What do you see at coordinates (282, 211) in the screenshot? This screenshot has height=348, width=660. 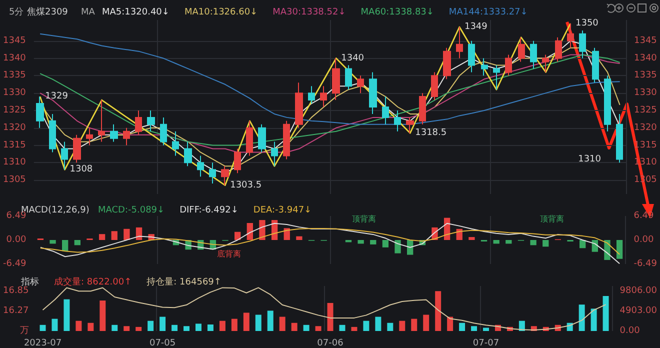 I see `series-label: DEA:-3.947↓` at bounding box center [282, 211].